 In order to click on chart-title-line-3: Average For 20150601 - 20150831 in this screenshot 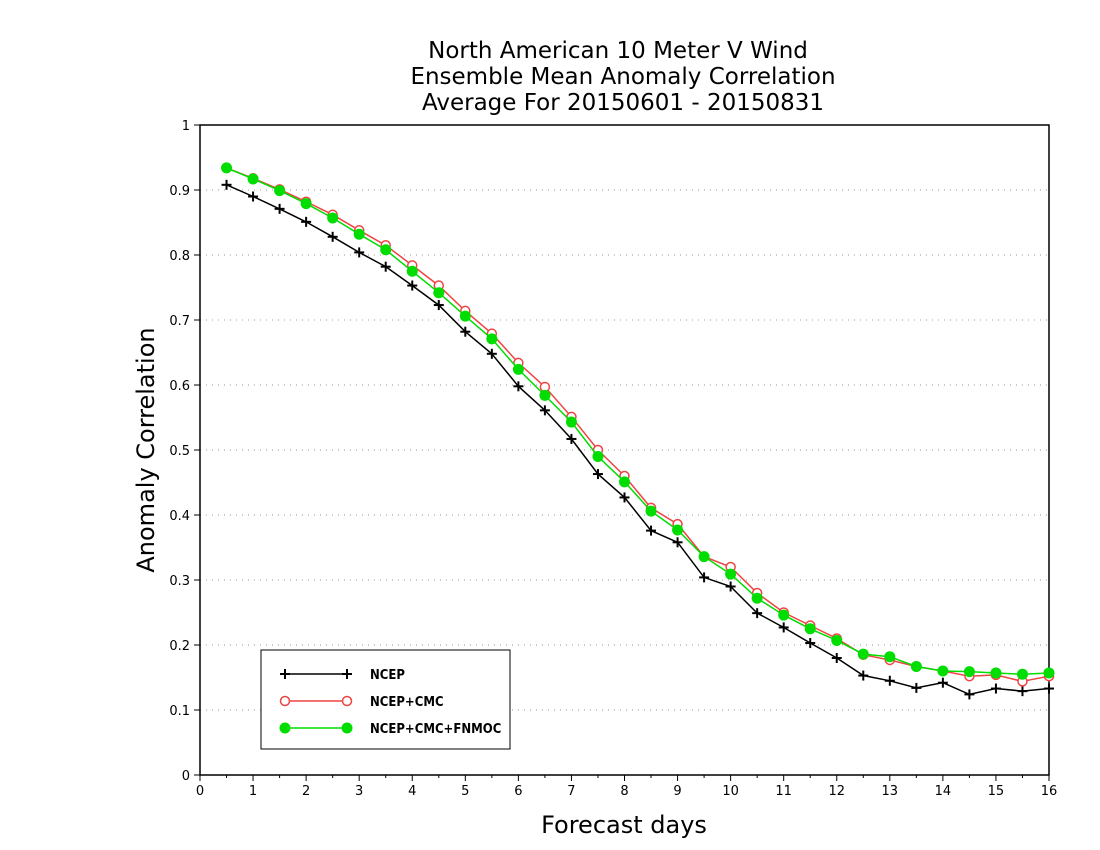, I will do `click(623, 103)`.